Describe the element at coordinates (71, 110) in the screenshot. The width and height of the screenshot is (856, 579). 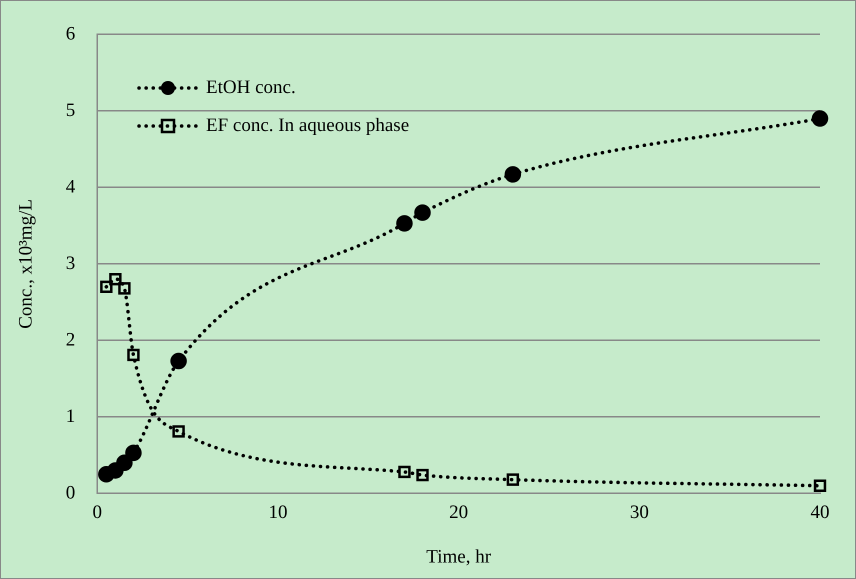
I see `y-tick-label: 5` at that location.